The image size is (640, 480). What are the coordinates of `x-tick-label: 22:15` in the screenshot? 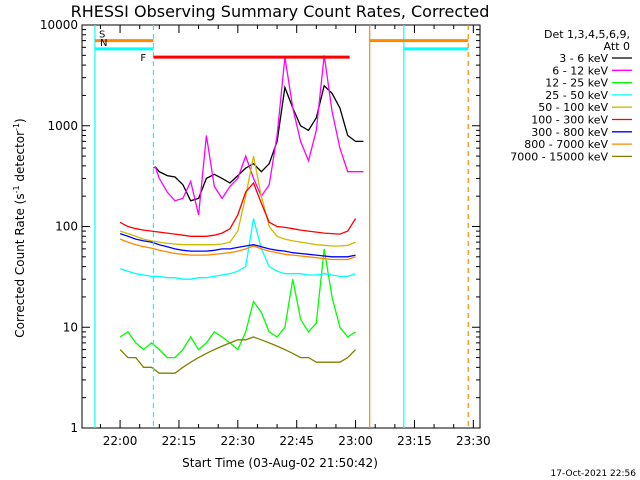 It's located at (179, 441).